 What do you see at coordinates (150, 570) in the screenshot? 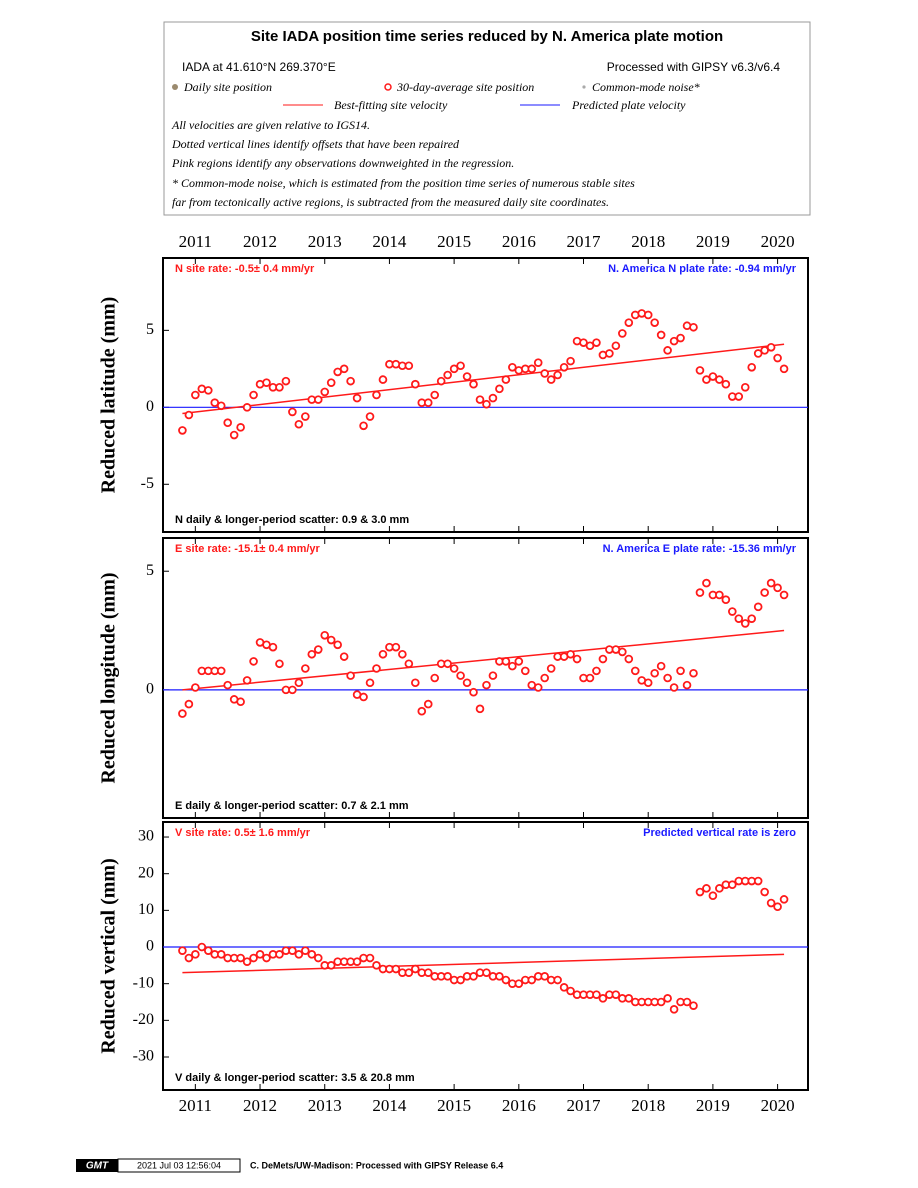
I see `y-tick-label: 5` at bounding box center [150, 570].